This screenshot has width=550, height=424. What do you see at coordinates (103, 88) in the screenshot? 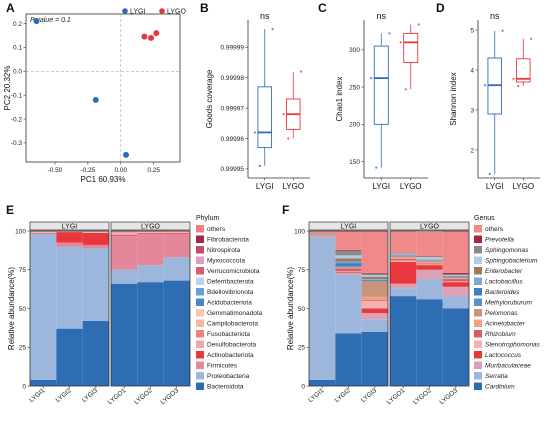
I see `plot-frame-a` at bounding box center [103, 88].